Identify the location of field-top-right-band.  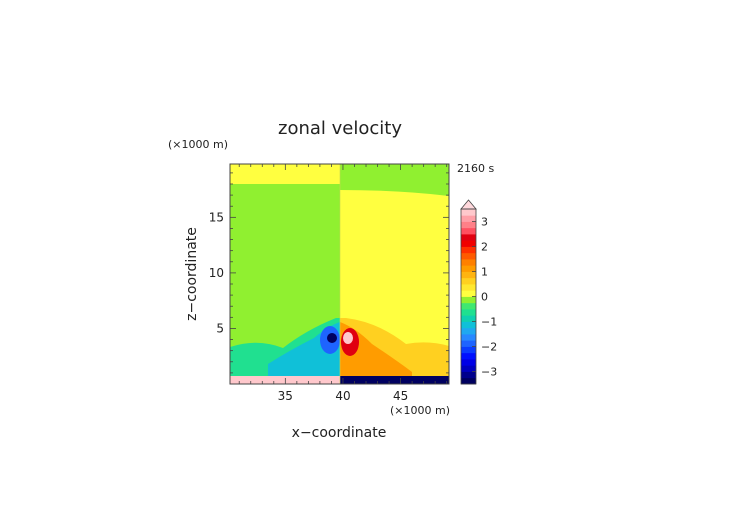
(394, 180).